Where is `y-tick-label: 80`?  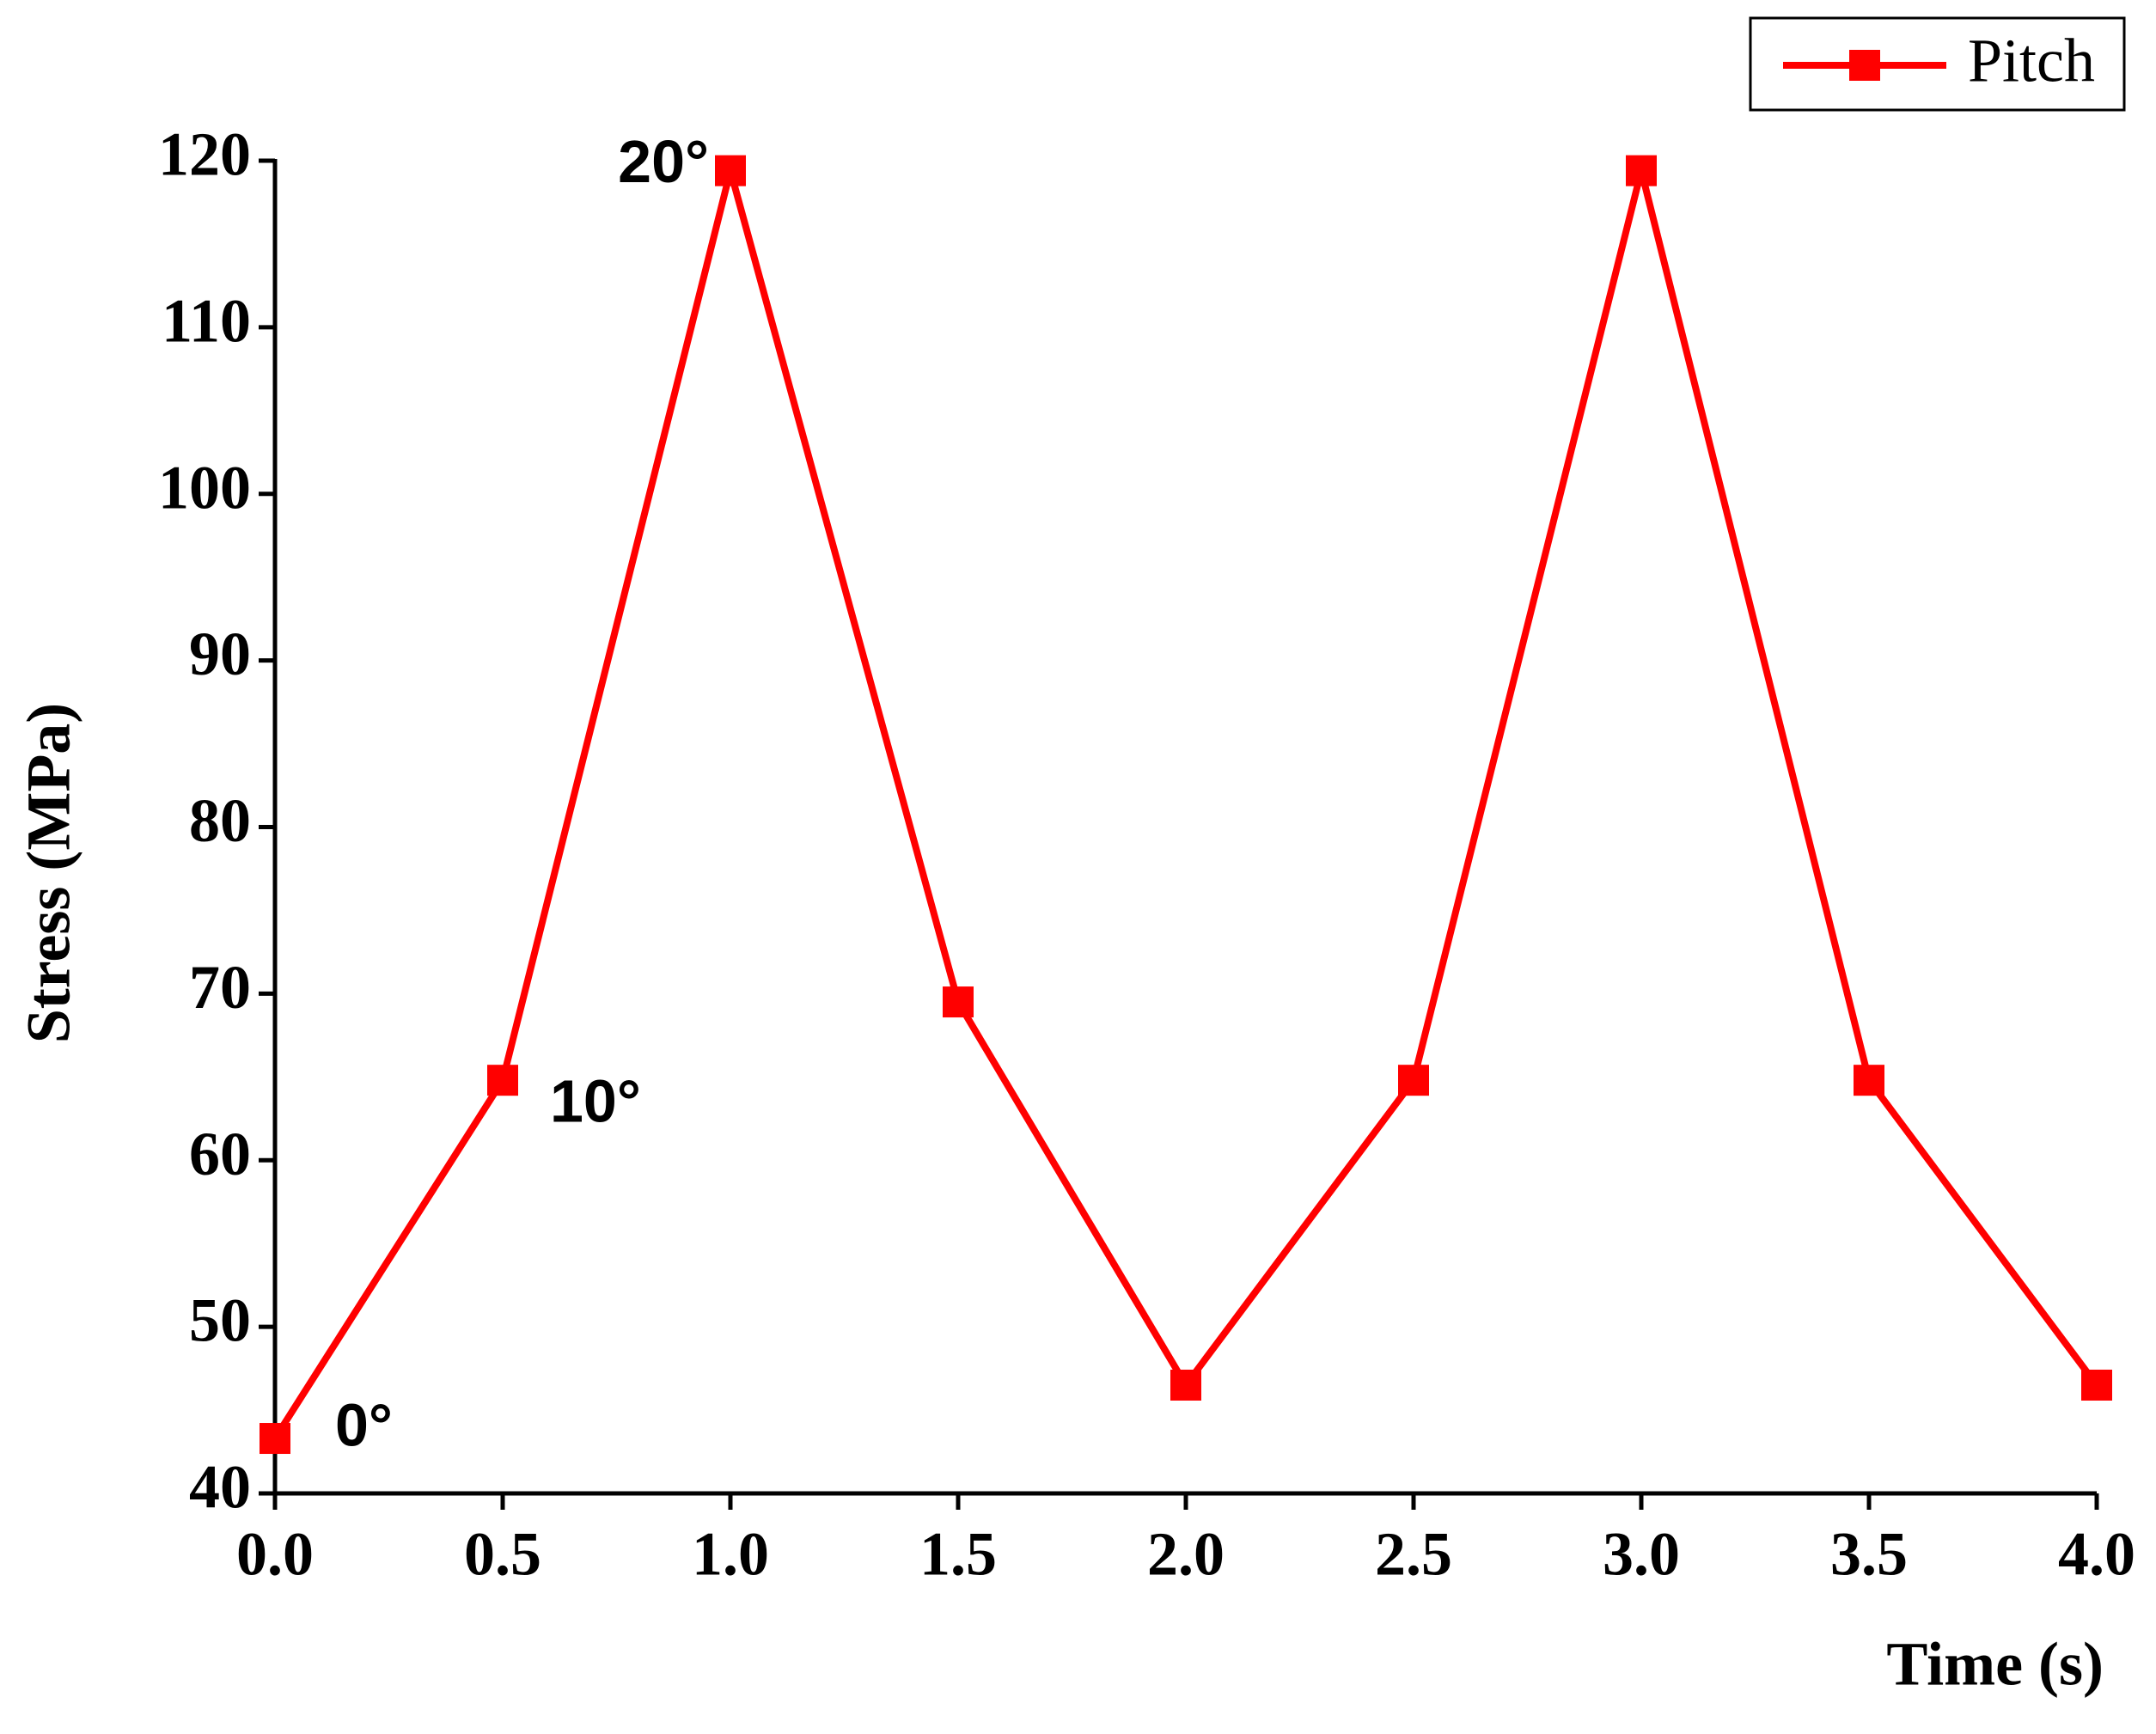 y-tick-label: 80 is located at coordinates (220, 821).